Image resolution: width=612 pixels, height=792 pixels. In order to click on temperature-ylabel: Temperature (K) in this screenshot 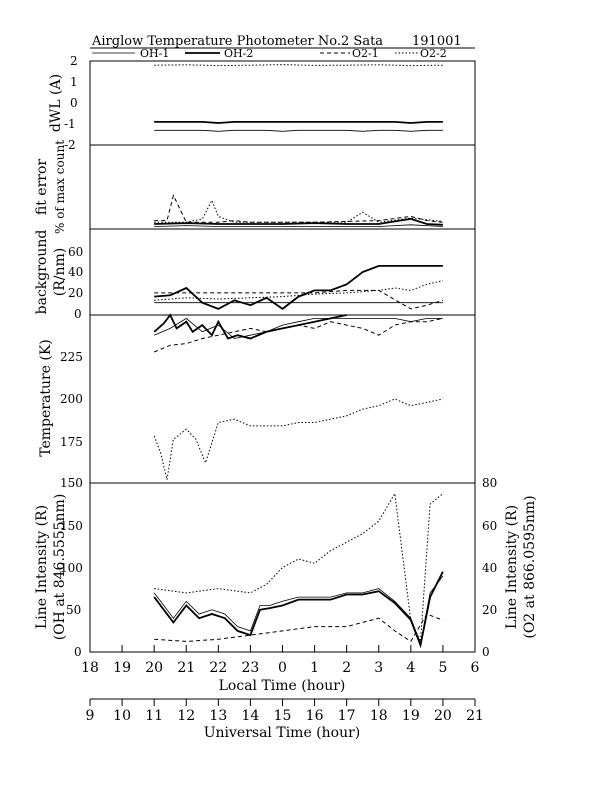, I will do `click(46, 398)`.